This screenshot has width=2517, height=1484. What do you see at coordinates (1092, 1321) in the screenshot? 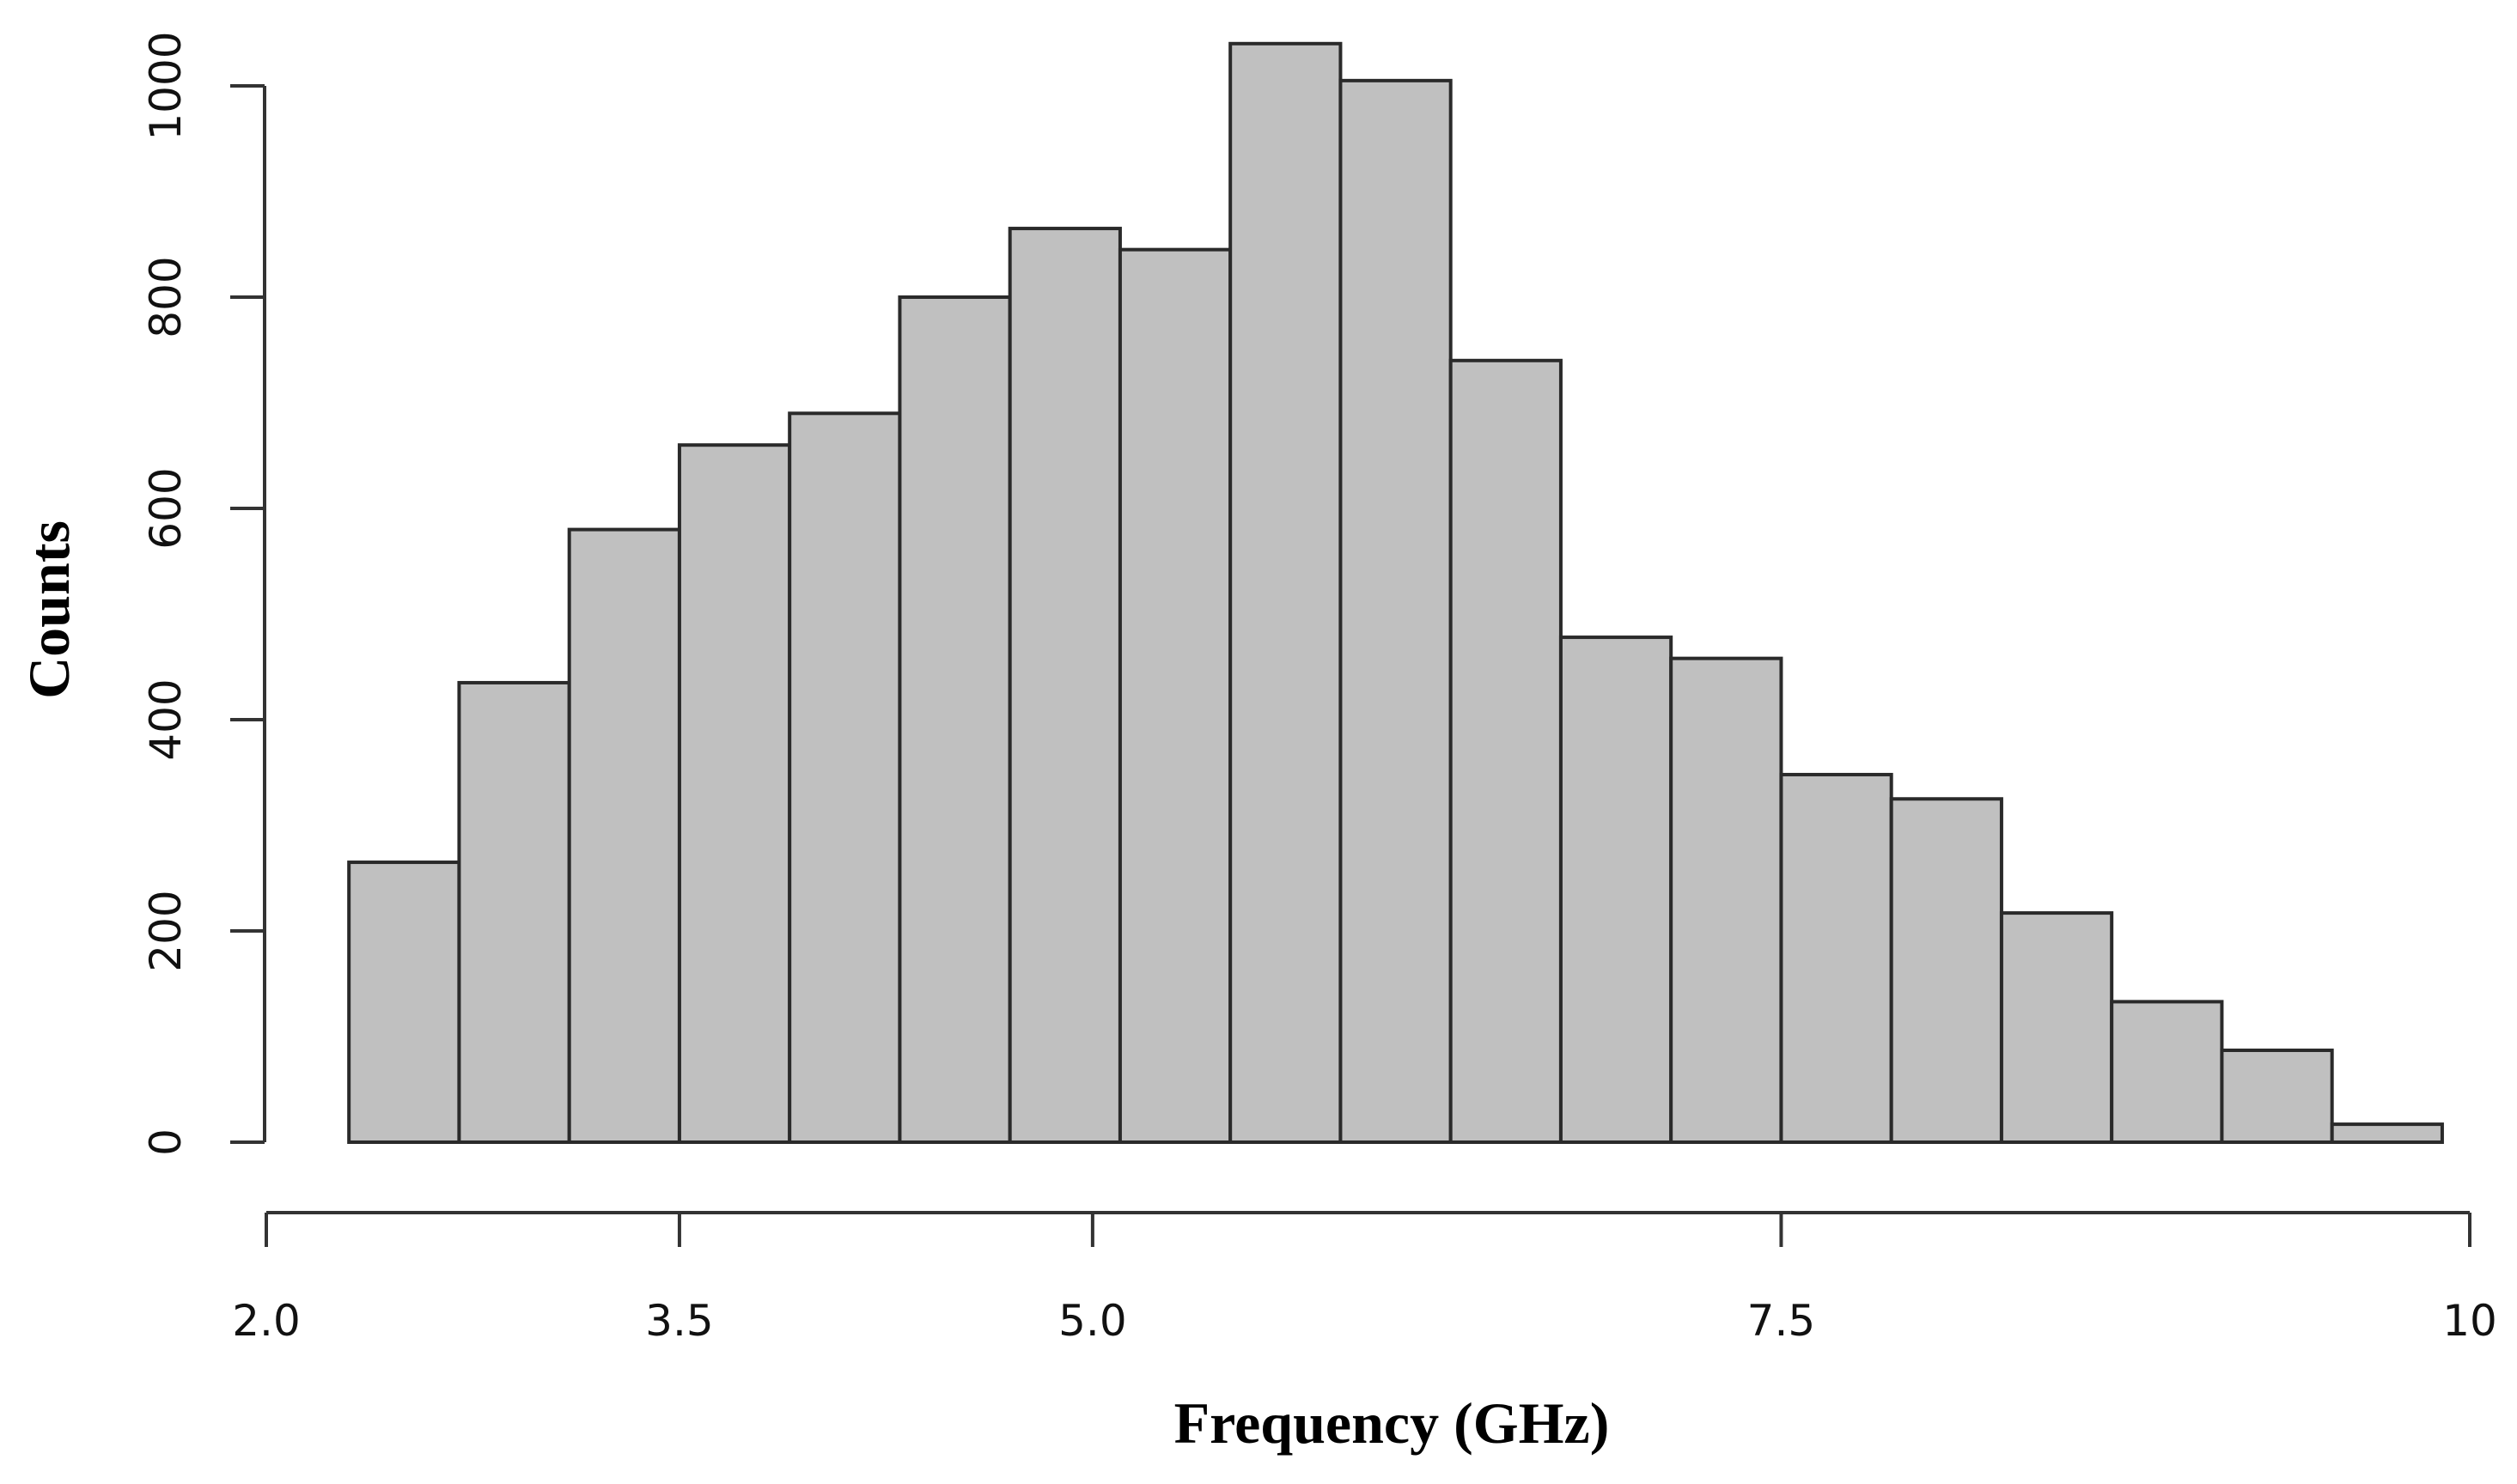
I see `x-tick-label: 5.0` at bounding box center [1092, 1321].